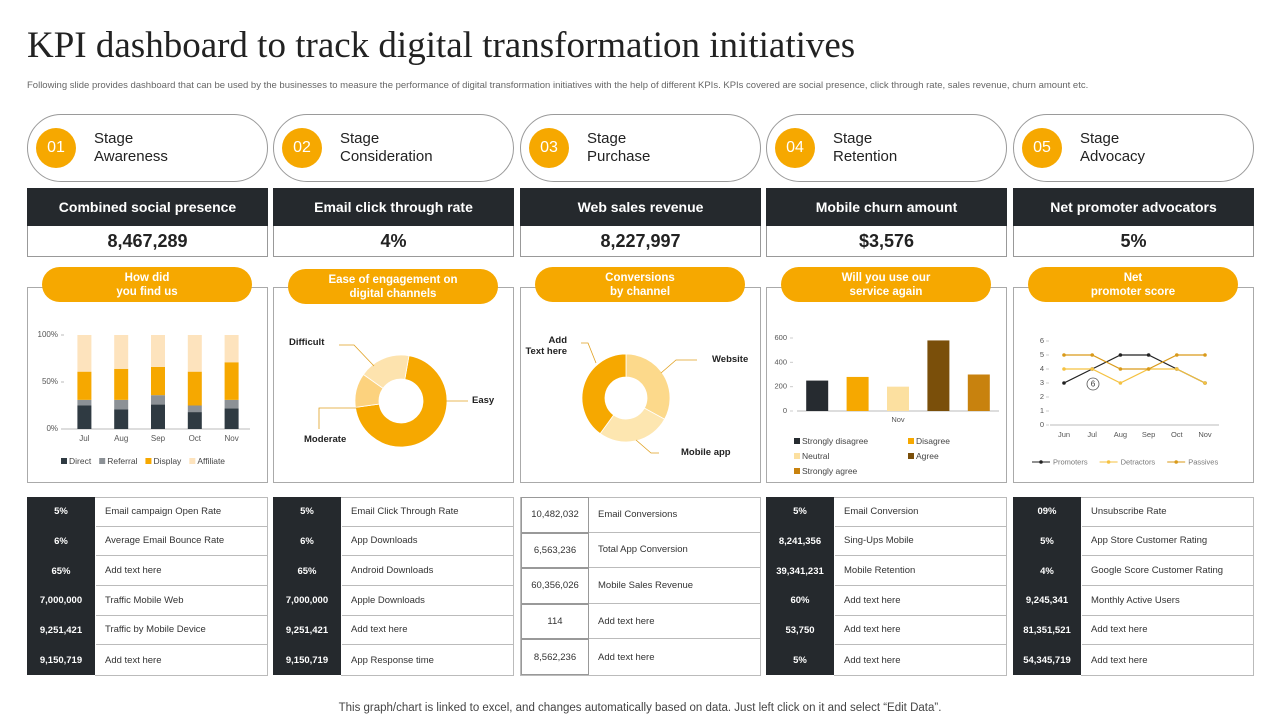  Describe the element at coordinates (780, 337) in the screenshot. I see `y-tick-label: 600` at that location.